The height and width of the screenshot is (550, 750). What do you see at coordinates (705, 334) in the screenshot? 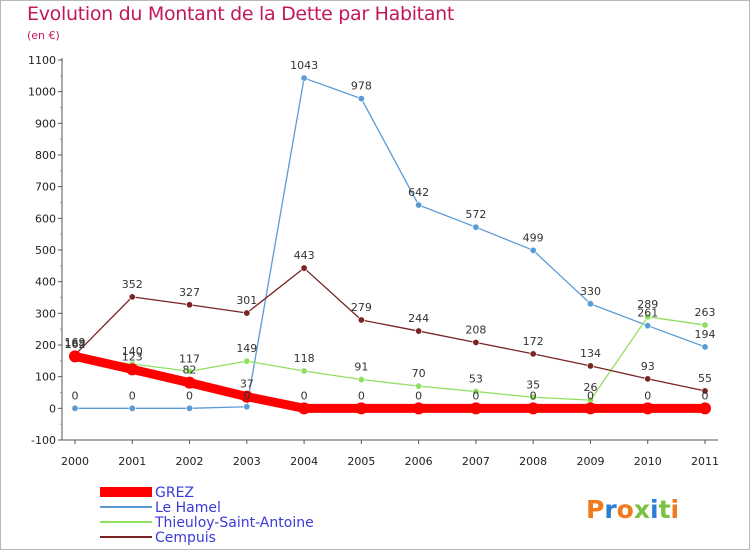
I see `data-label-le-hamel: 194` at bounding box center [705, 334].